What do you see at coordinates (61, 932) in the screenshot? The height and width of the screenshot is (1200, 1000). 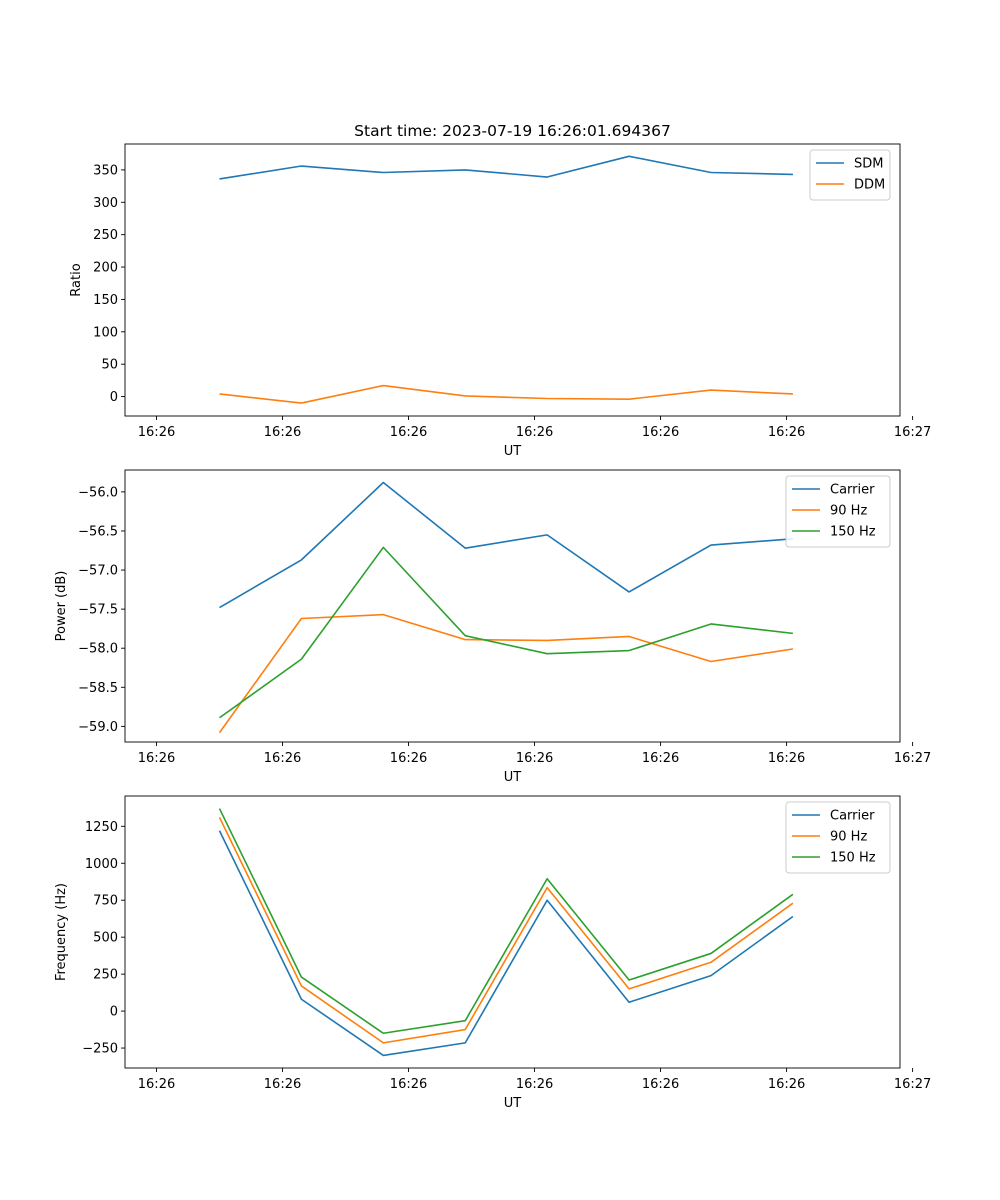 I see `y-axis-label: Frequency (Hz)` at bounding box center [61, 932].